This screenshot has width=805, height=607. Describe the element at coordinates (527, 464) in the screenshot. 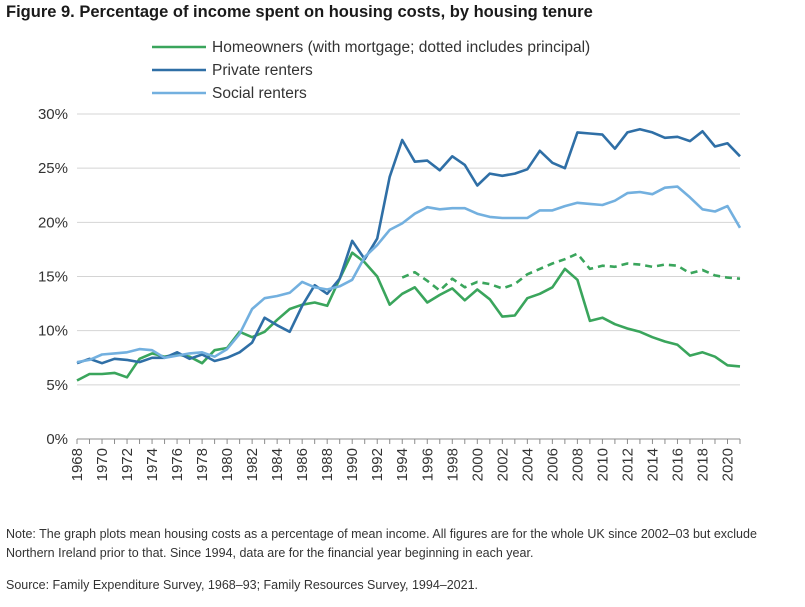

I see `x-tick-label: 2004` at that location.